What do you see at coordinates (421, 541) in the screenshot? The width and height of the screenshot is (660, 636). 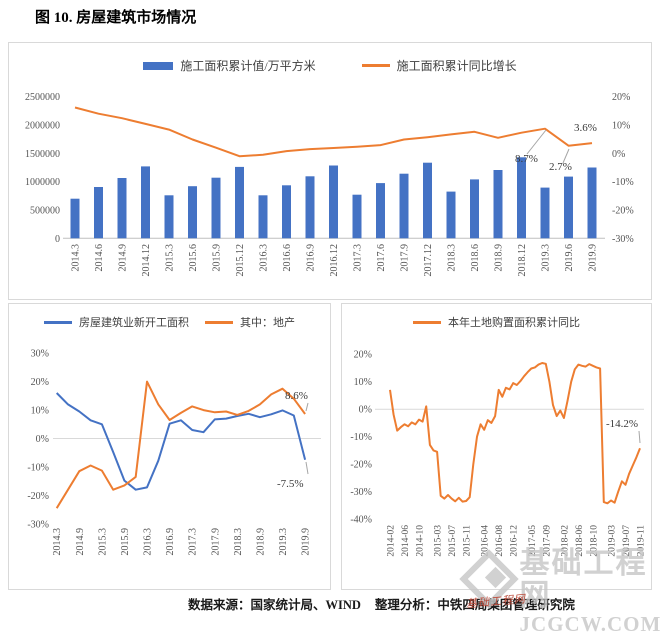 I see `x-axis-label: 2014-10` at bounding box center [421, 541].